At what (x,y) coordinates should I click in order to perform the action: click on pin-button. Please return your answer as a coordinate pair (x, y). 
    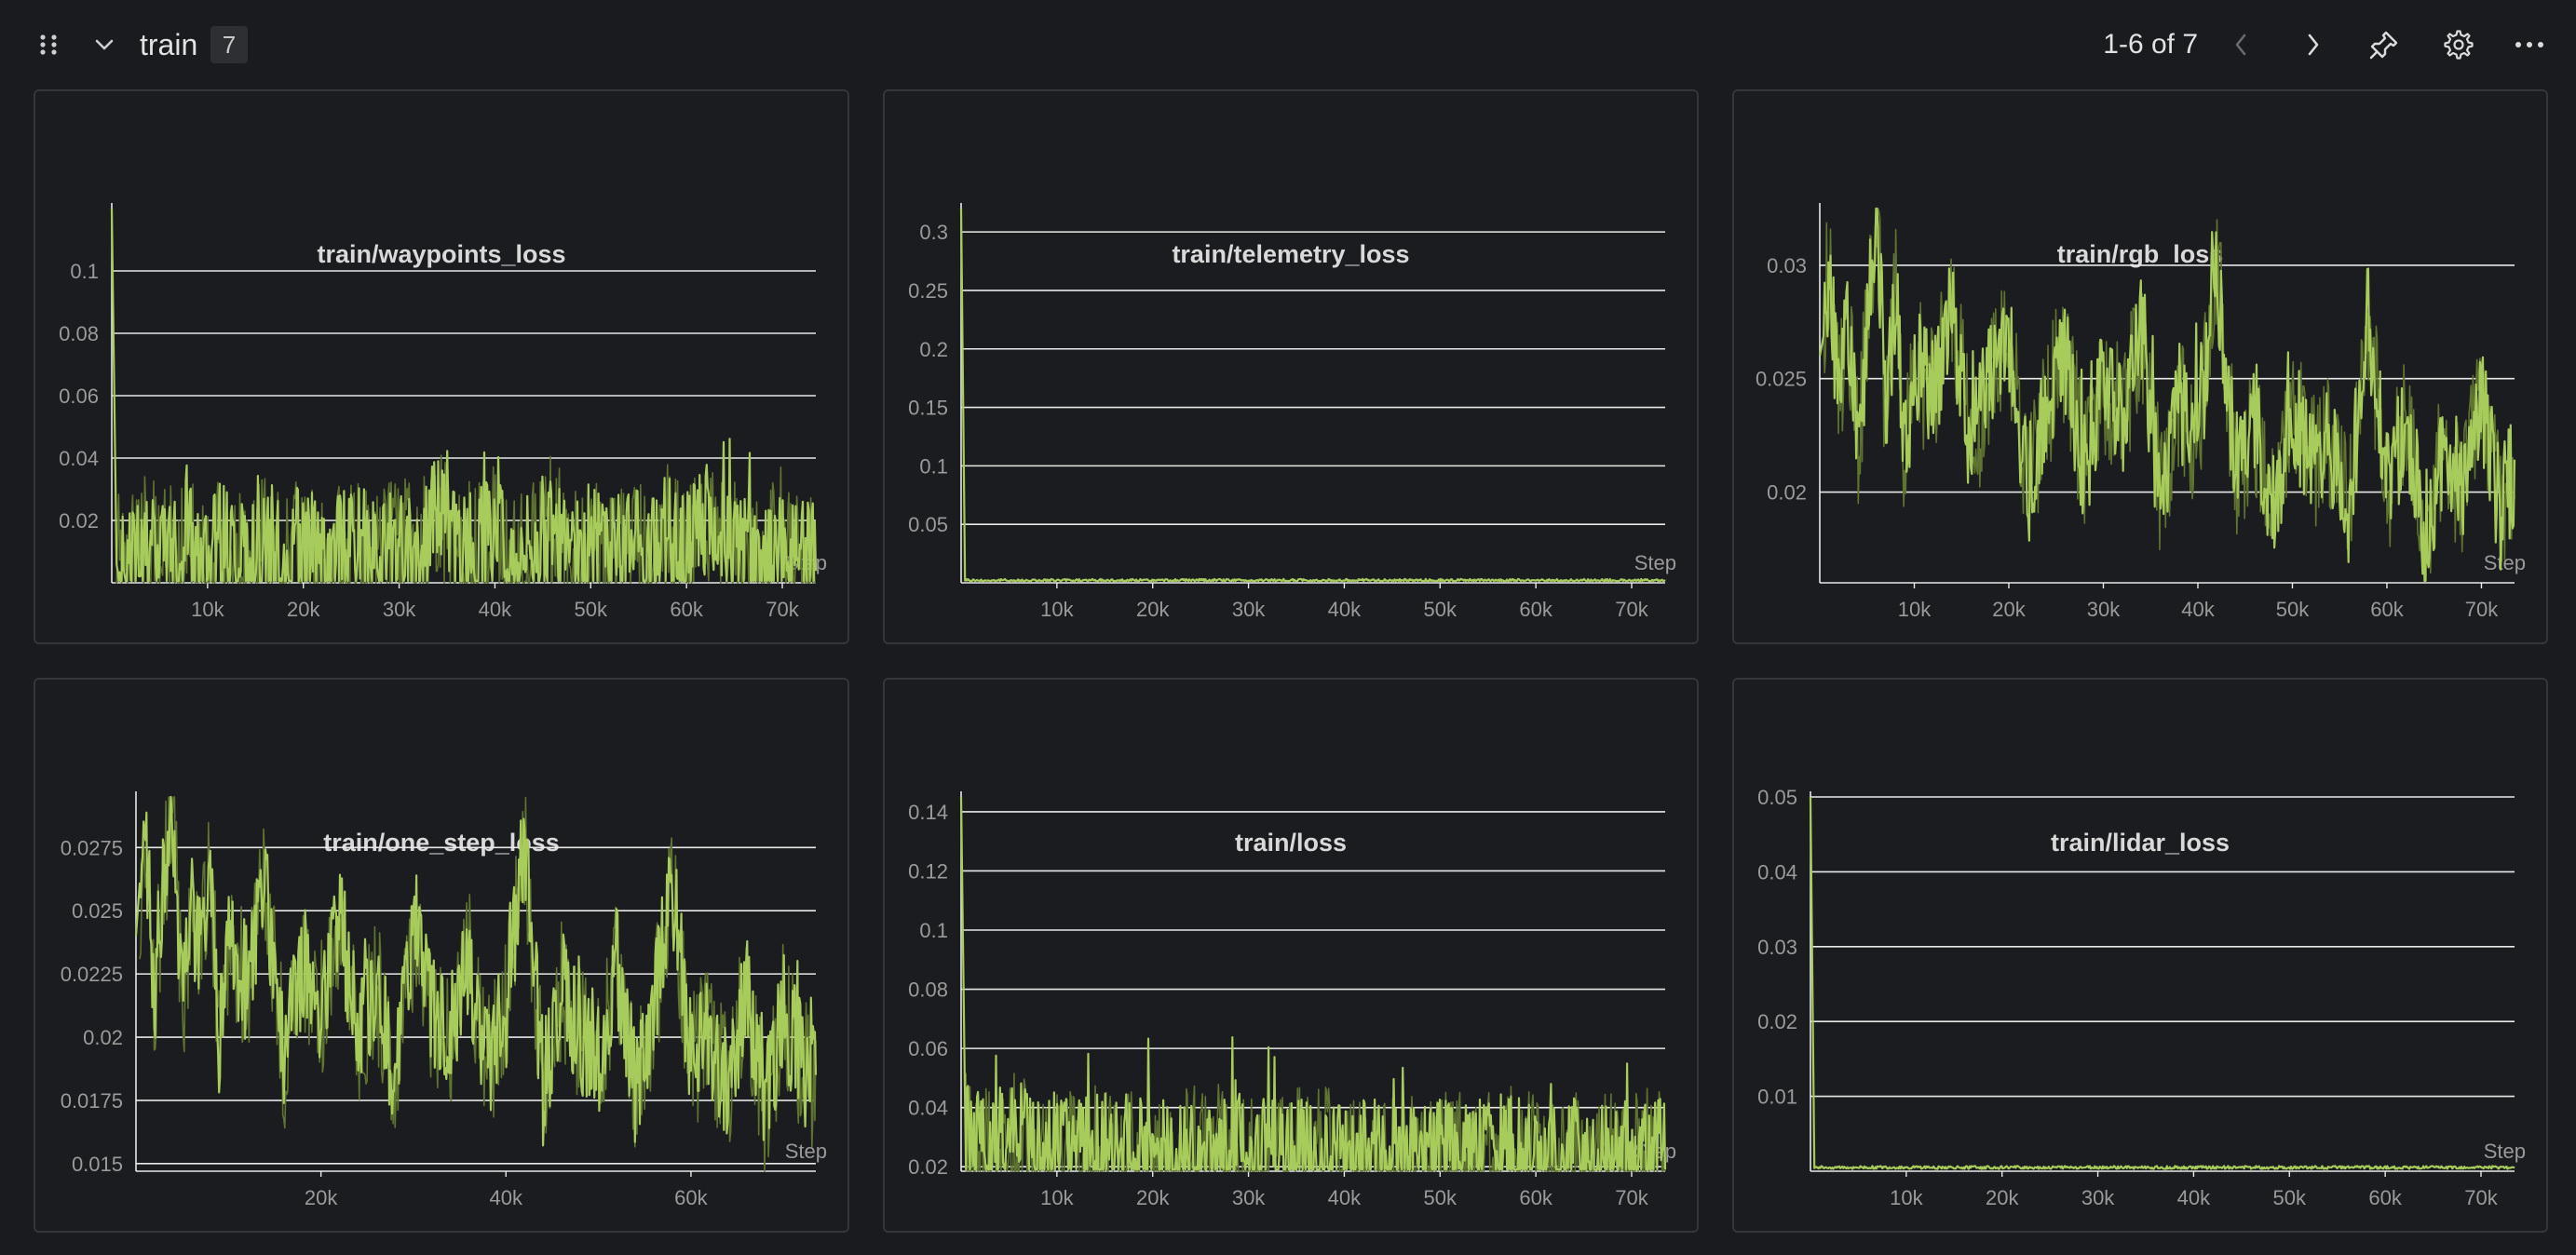
    Looking at the image, I should click on (2384, 44).